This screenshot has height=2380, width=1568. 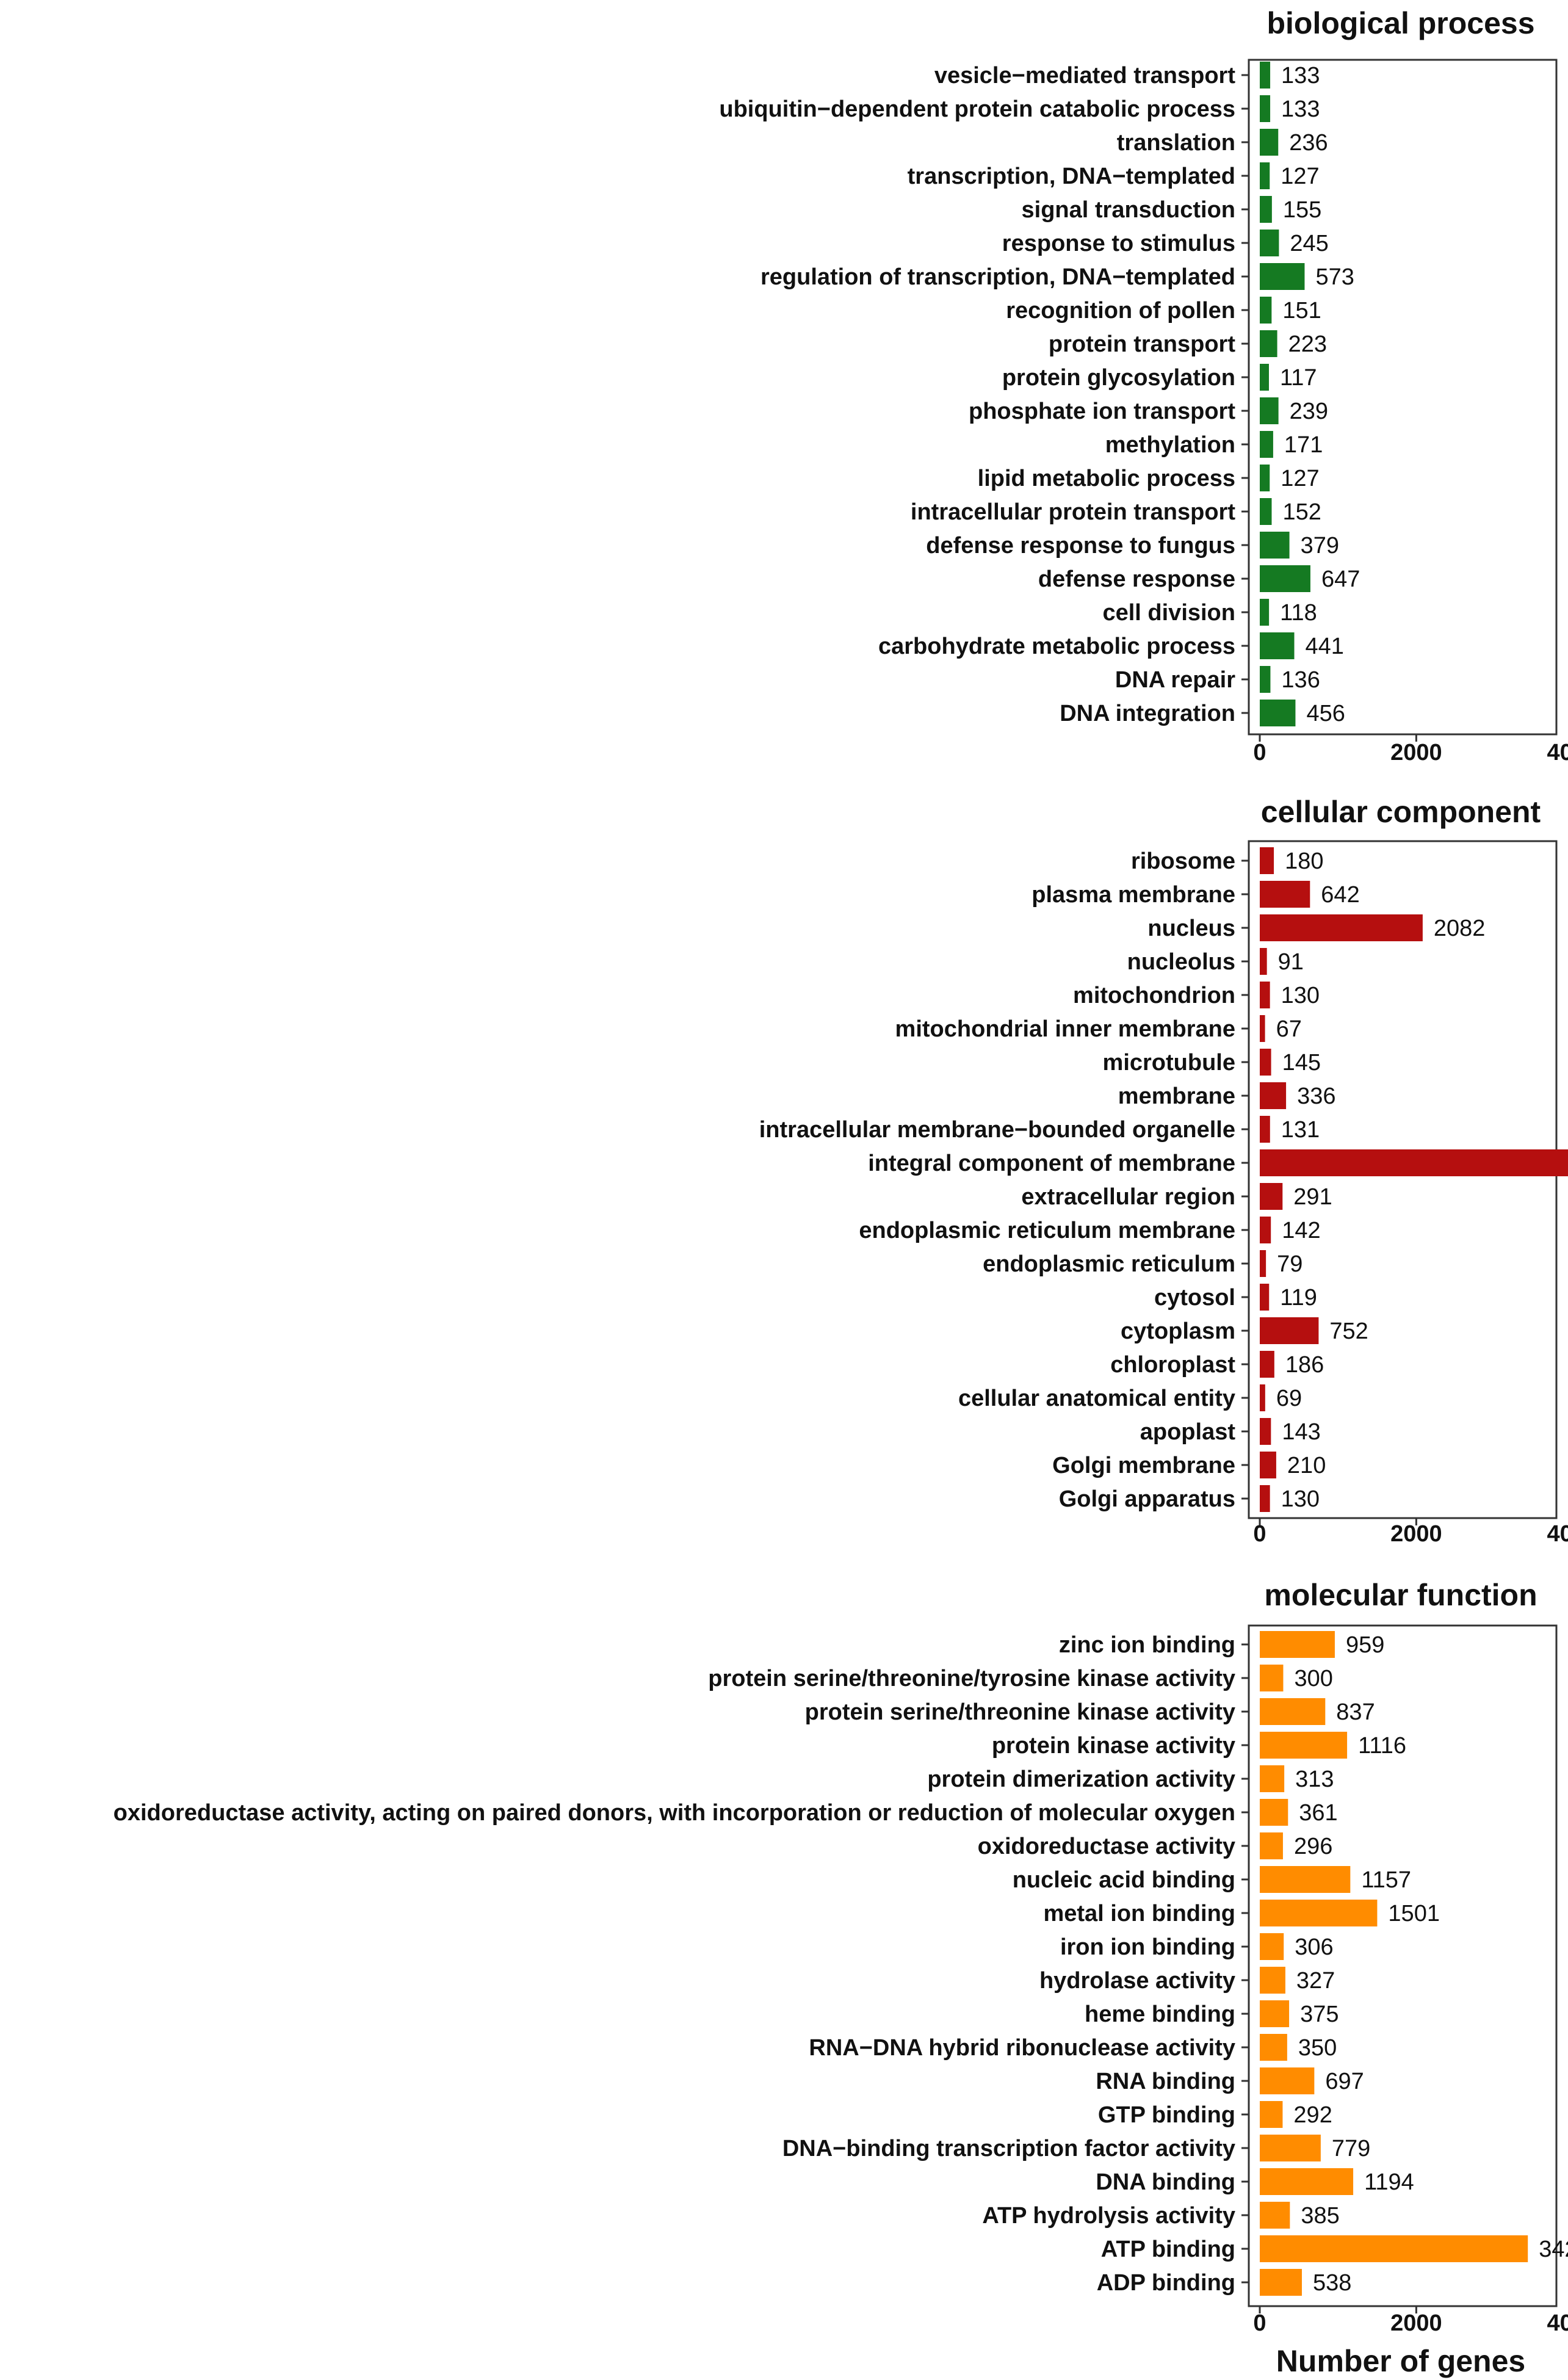 I want to click on panel3-value-label: 313, so click(x=1314, y=1780).